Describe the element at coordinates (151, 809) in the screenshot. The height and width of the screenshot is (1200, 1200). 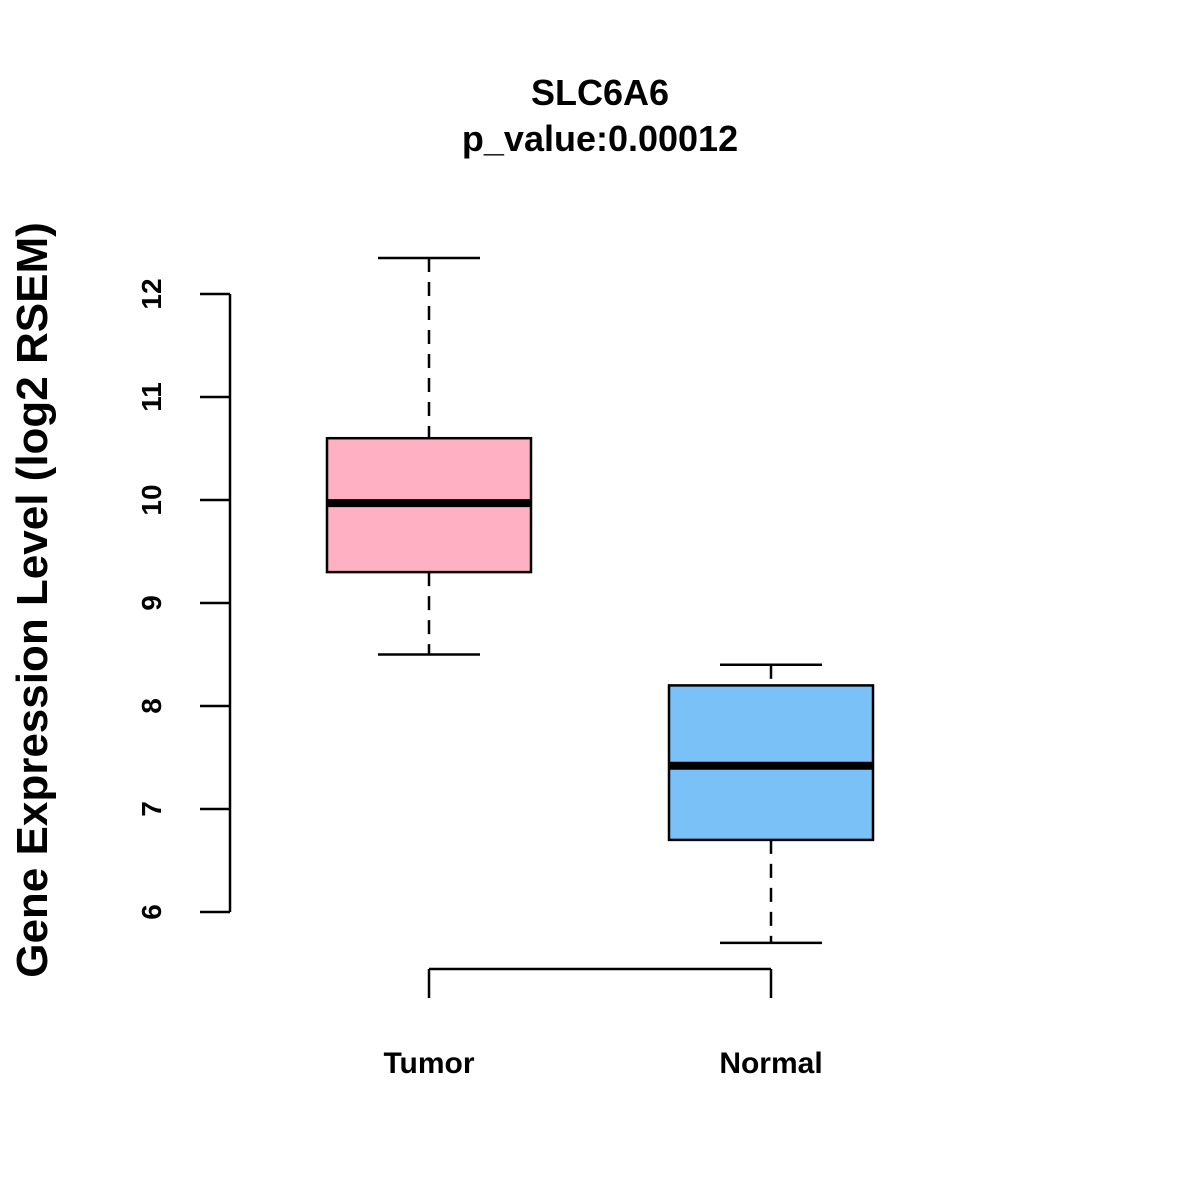
I see `y-tick-label: 7` at that location.